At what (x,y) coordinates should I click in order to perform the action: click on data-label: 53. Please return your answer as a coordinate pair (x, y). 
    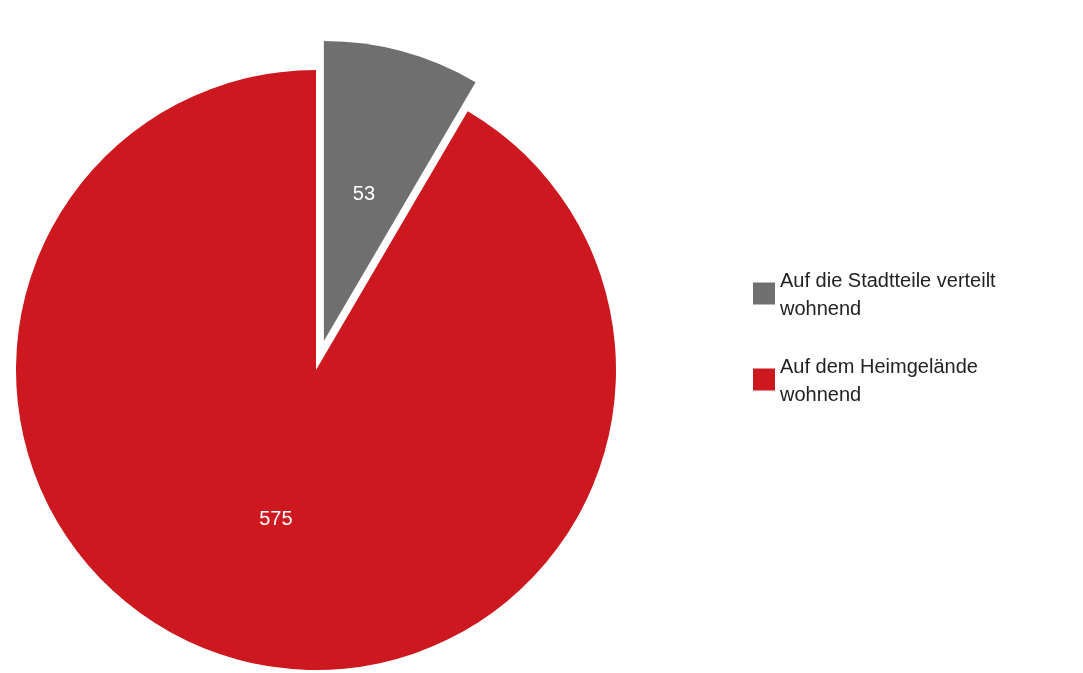
    Looking at the image, I should click on (364, 193).